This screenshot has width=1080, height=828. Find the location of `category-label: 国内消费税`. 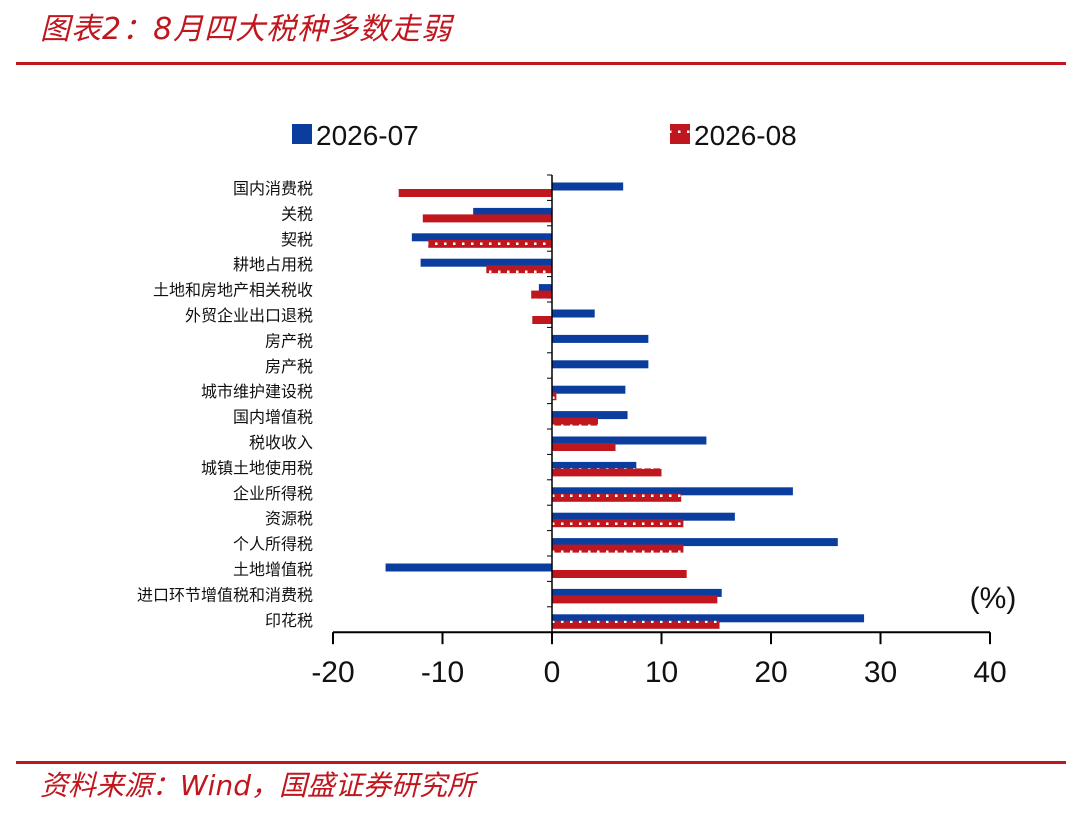

category-label: 国内消费税 is located at coordinates (273, 188).